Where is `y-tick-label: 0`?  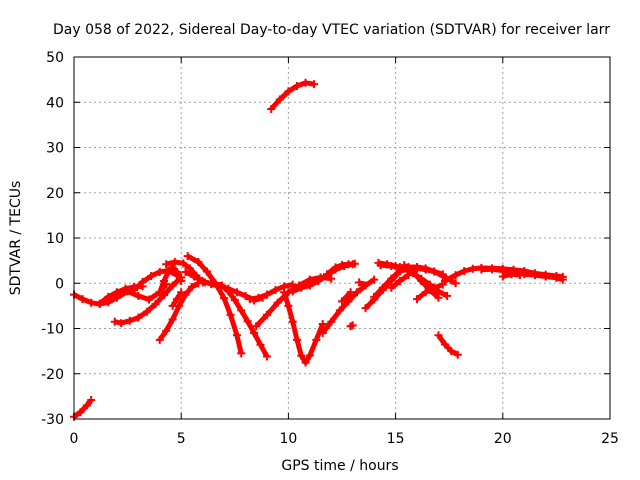
y-tick-label: 0 is located at coordinates (59, 284).